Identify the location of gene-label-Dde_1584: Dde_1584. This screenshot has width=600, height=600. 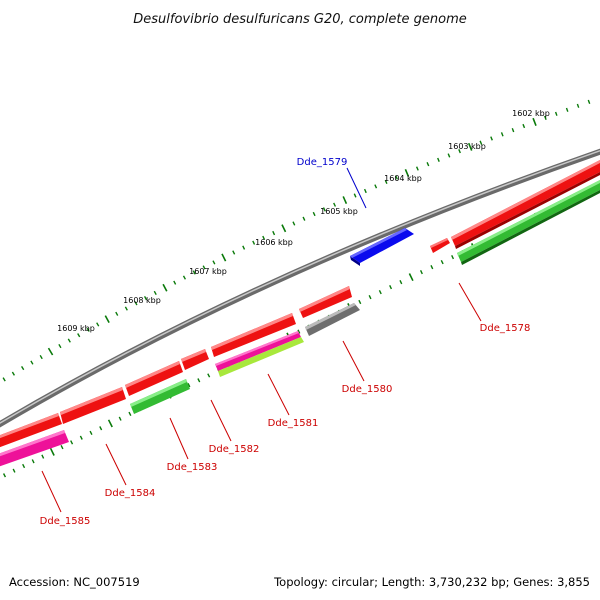
(130, 493).